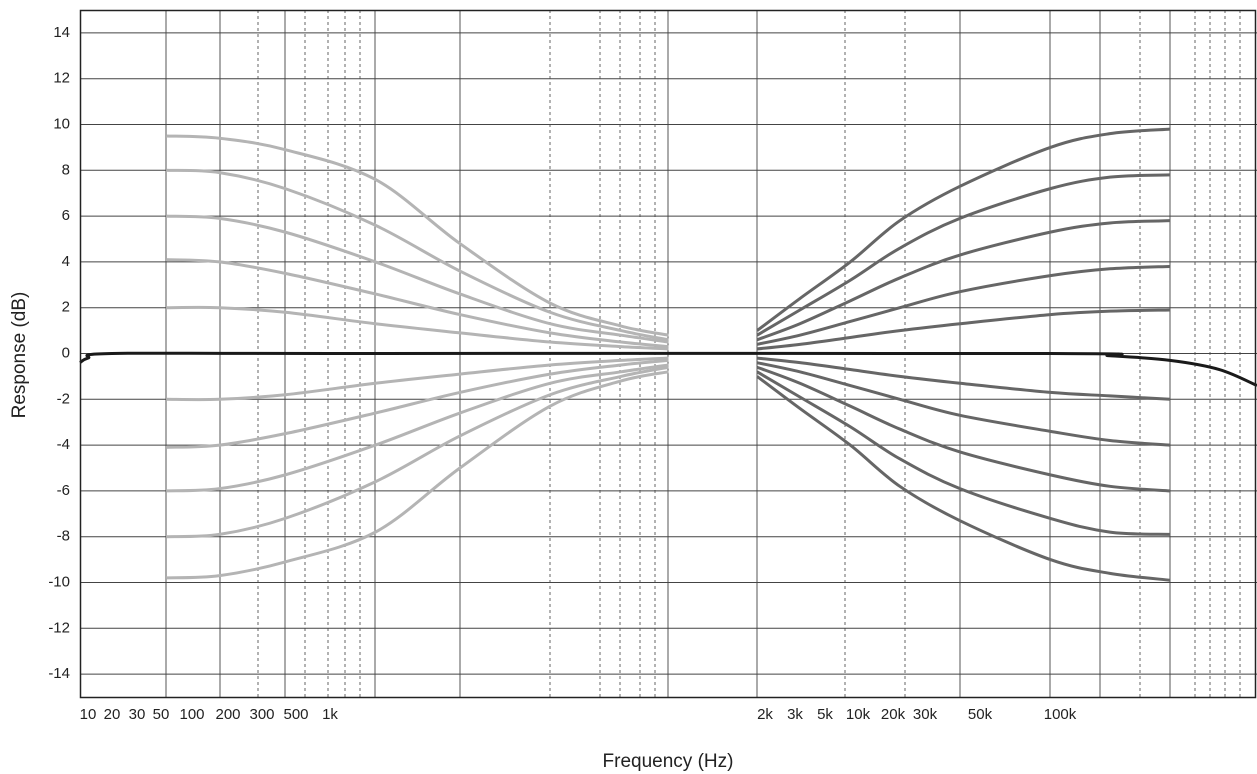 This screenshot has height=774, width=1257. What do you see at coordinates (112, 714) in the screenshot?
I see `x-tick-label: 20` at bounding box center [112, 714].